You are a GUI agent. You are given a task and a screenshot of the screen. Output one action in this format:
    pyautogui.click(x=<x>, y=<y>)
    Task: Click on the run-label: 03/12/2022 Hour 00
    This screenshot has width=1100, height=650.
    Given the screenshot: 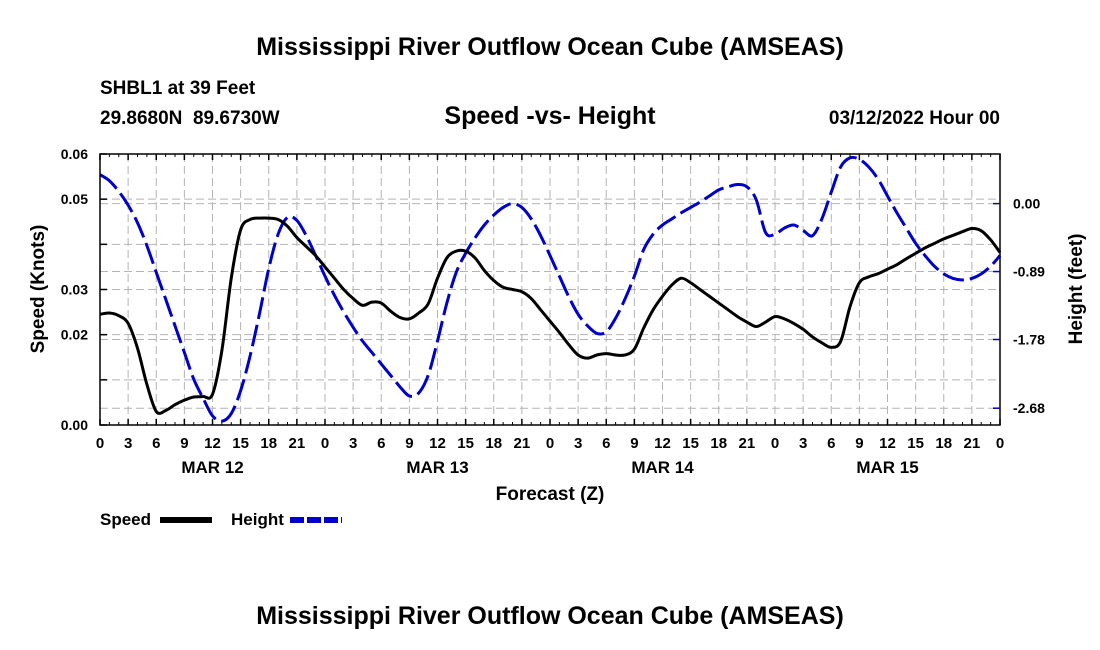 What is the action you would take?
    pyautogui.click(x=914, y=118)
    